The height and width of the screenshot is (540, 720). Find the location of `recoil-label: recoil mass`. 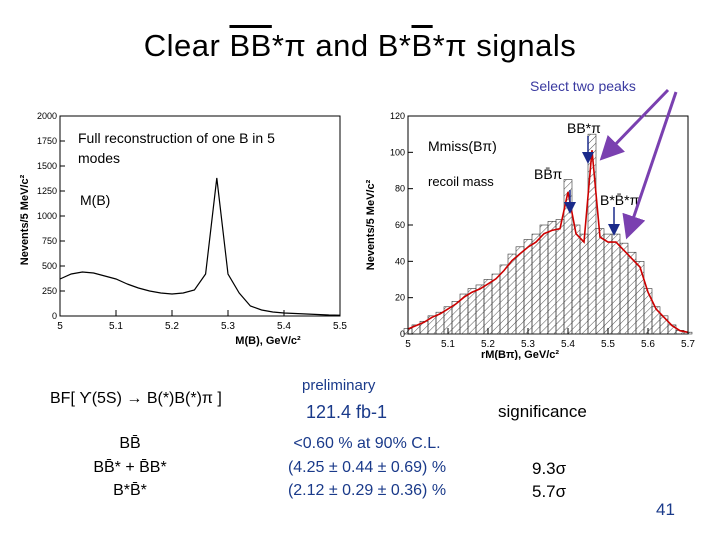

recoil-label: recoil mass is located at coordinates (461, 181).